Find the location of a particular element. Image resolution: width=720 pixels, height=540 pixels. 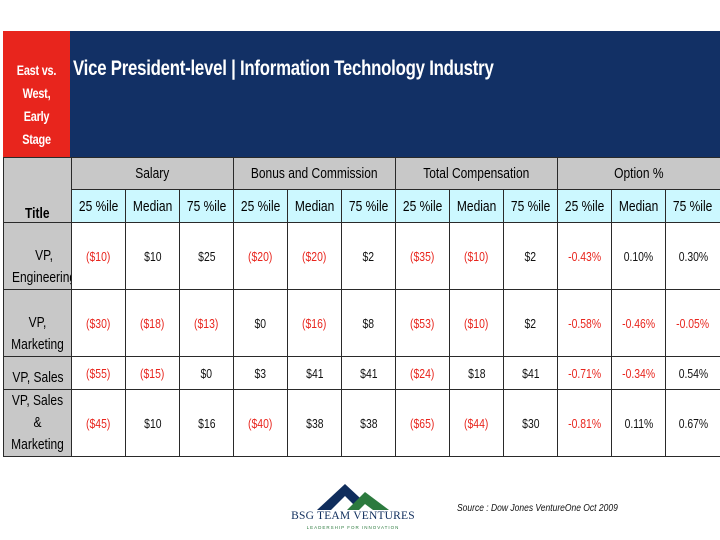

table-cell: ($15) is located at coordinates (152, 373).